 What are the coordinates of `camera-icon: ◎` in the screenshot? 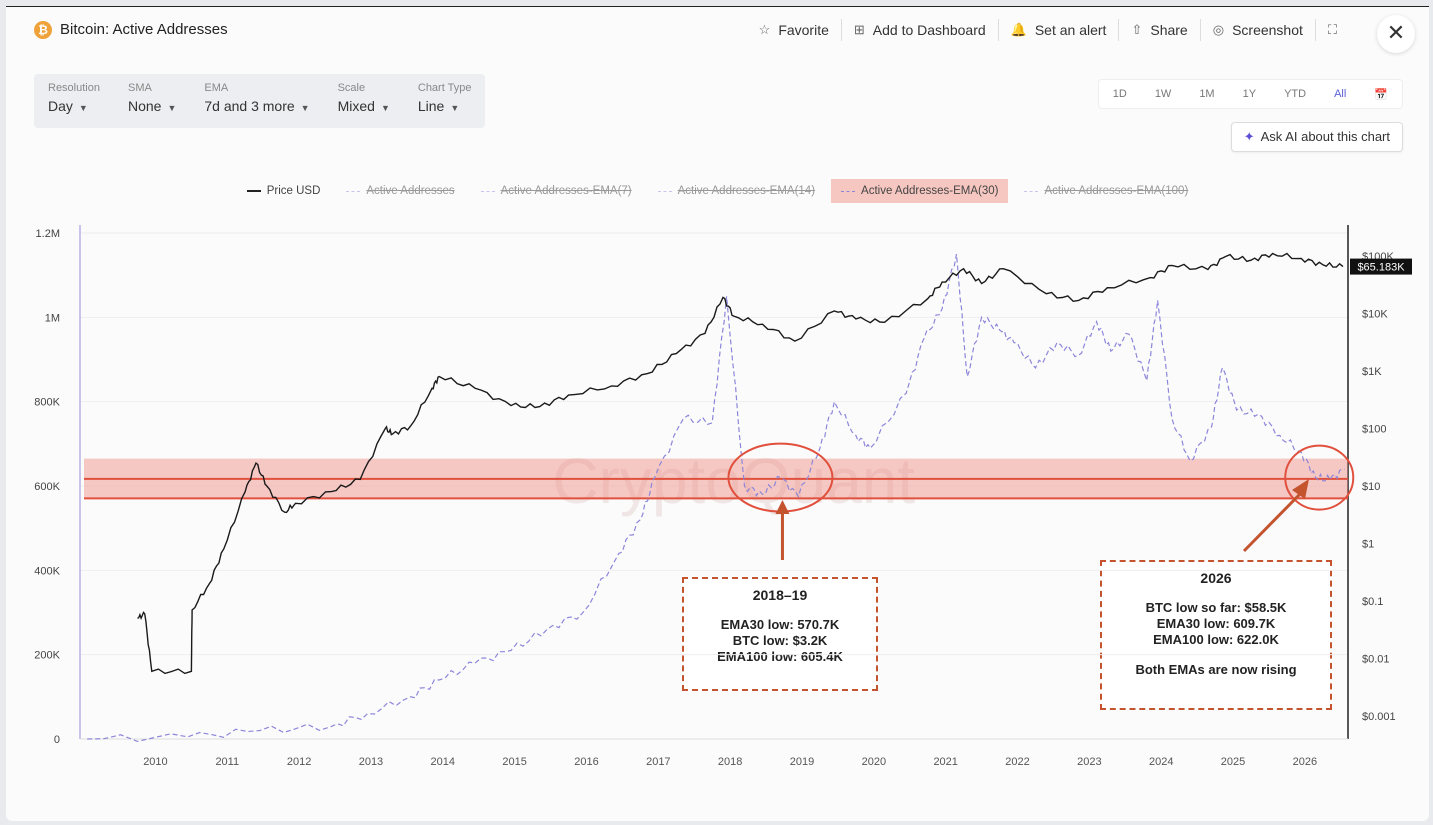 It's located at (1218, 29).